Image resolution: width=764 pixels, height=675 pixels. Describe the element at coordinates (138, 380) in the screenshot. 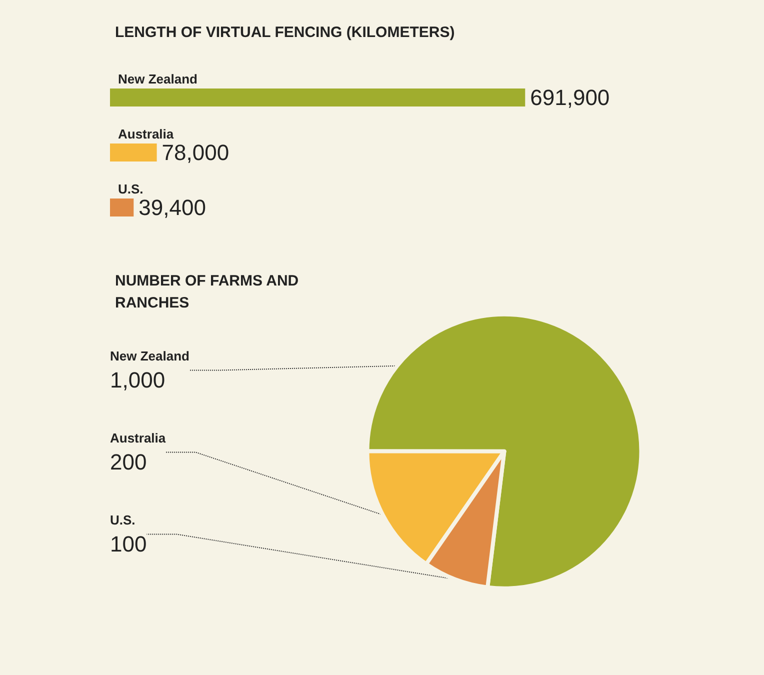

I see `data-label: 1,000` at that location.